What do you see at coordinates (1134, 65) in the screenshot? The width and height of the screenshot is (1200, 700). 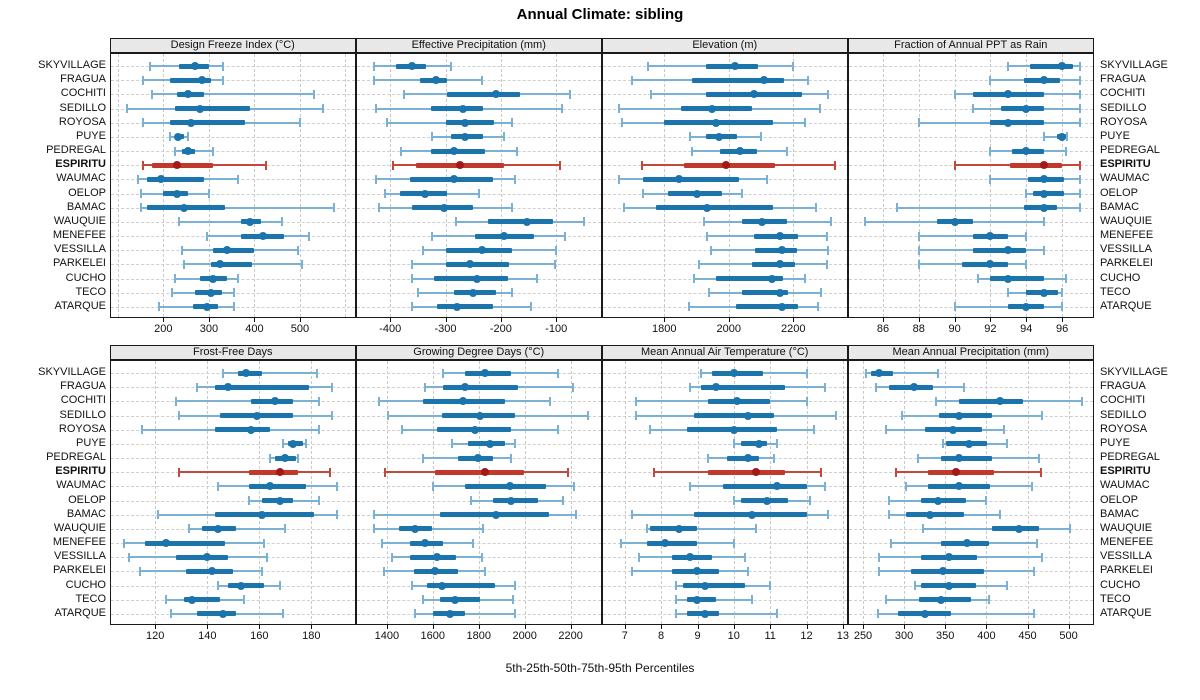 I see `site-label-right-skyvillage: SKYVILLAGE` at bounding box center [1134, 65].